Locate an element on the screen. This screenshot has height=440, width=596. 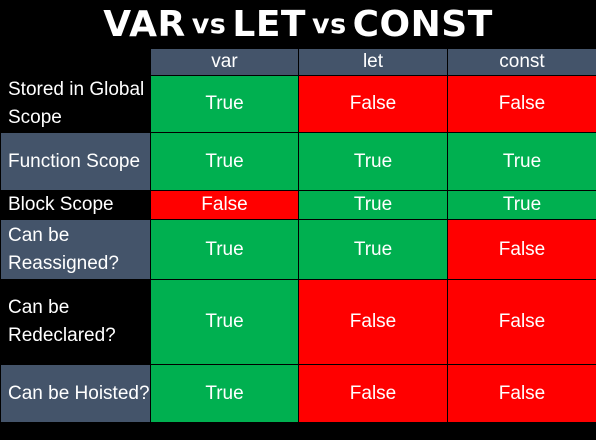
table-row: Stored in Global Scope True False False is located at coordinates (298, 104).